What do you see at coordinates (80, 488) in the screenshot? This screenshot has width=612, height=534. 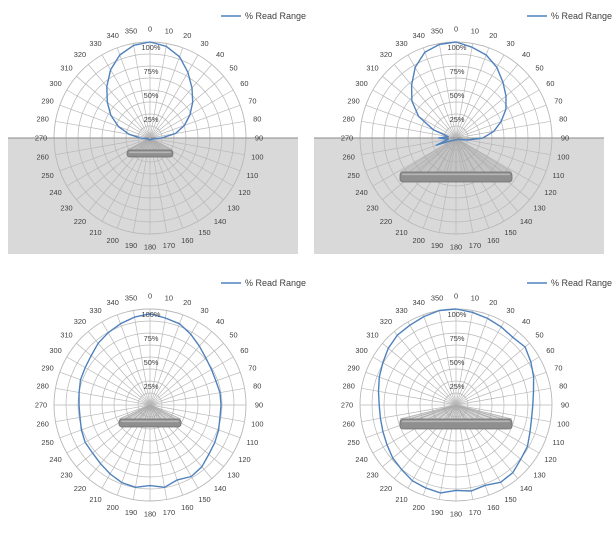 I see `svg-text: 220` at bounding box center [80, 488].